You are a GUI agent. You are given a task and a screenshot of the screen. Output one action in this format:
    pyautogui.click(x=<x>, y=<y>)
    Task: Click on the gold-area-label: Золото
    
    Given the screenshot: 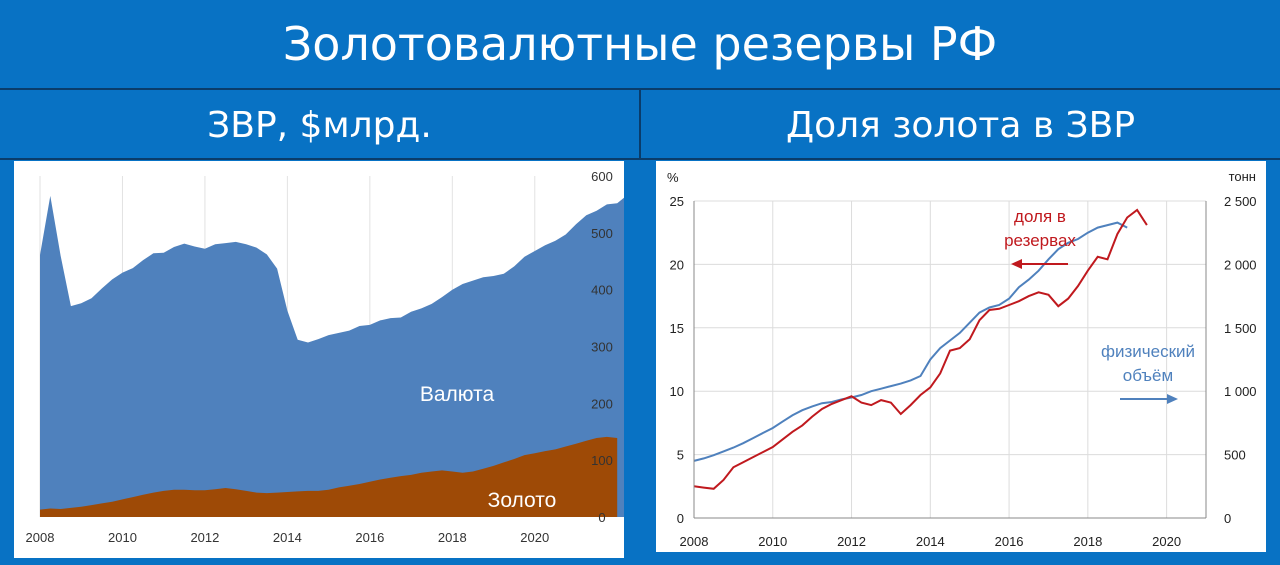 What is the action you would take?
    pyautogui.click(x=522, y=500)
    